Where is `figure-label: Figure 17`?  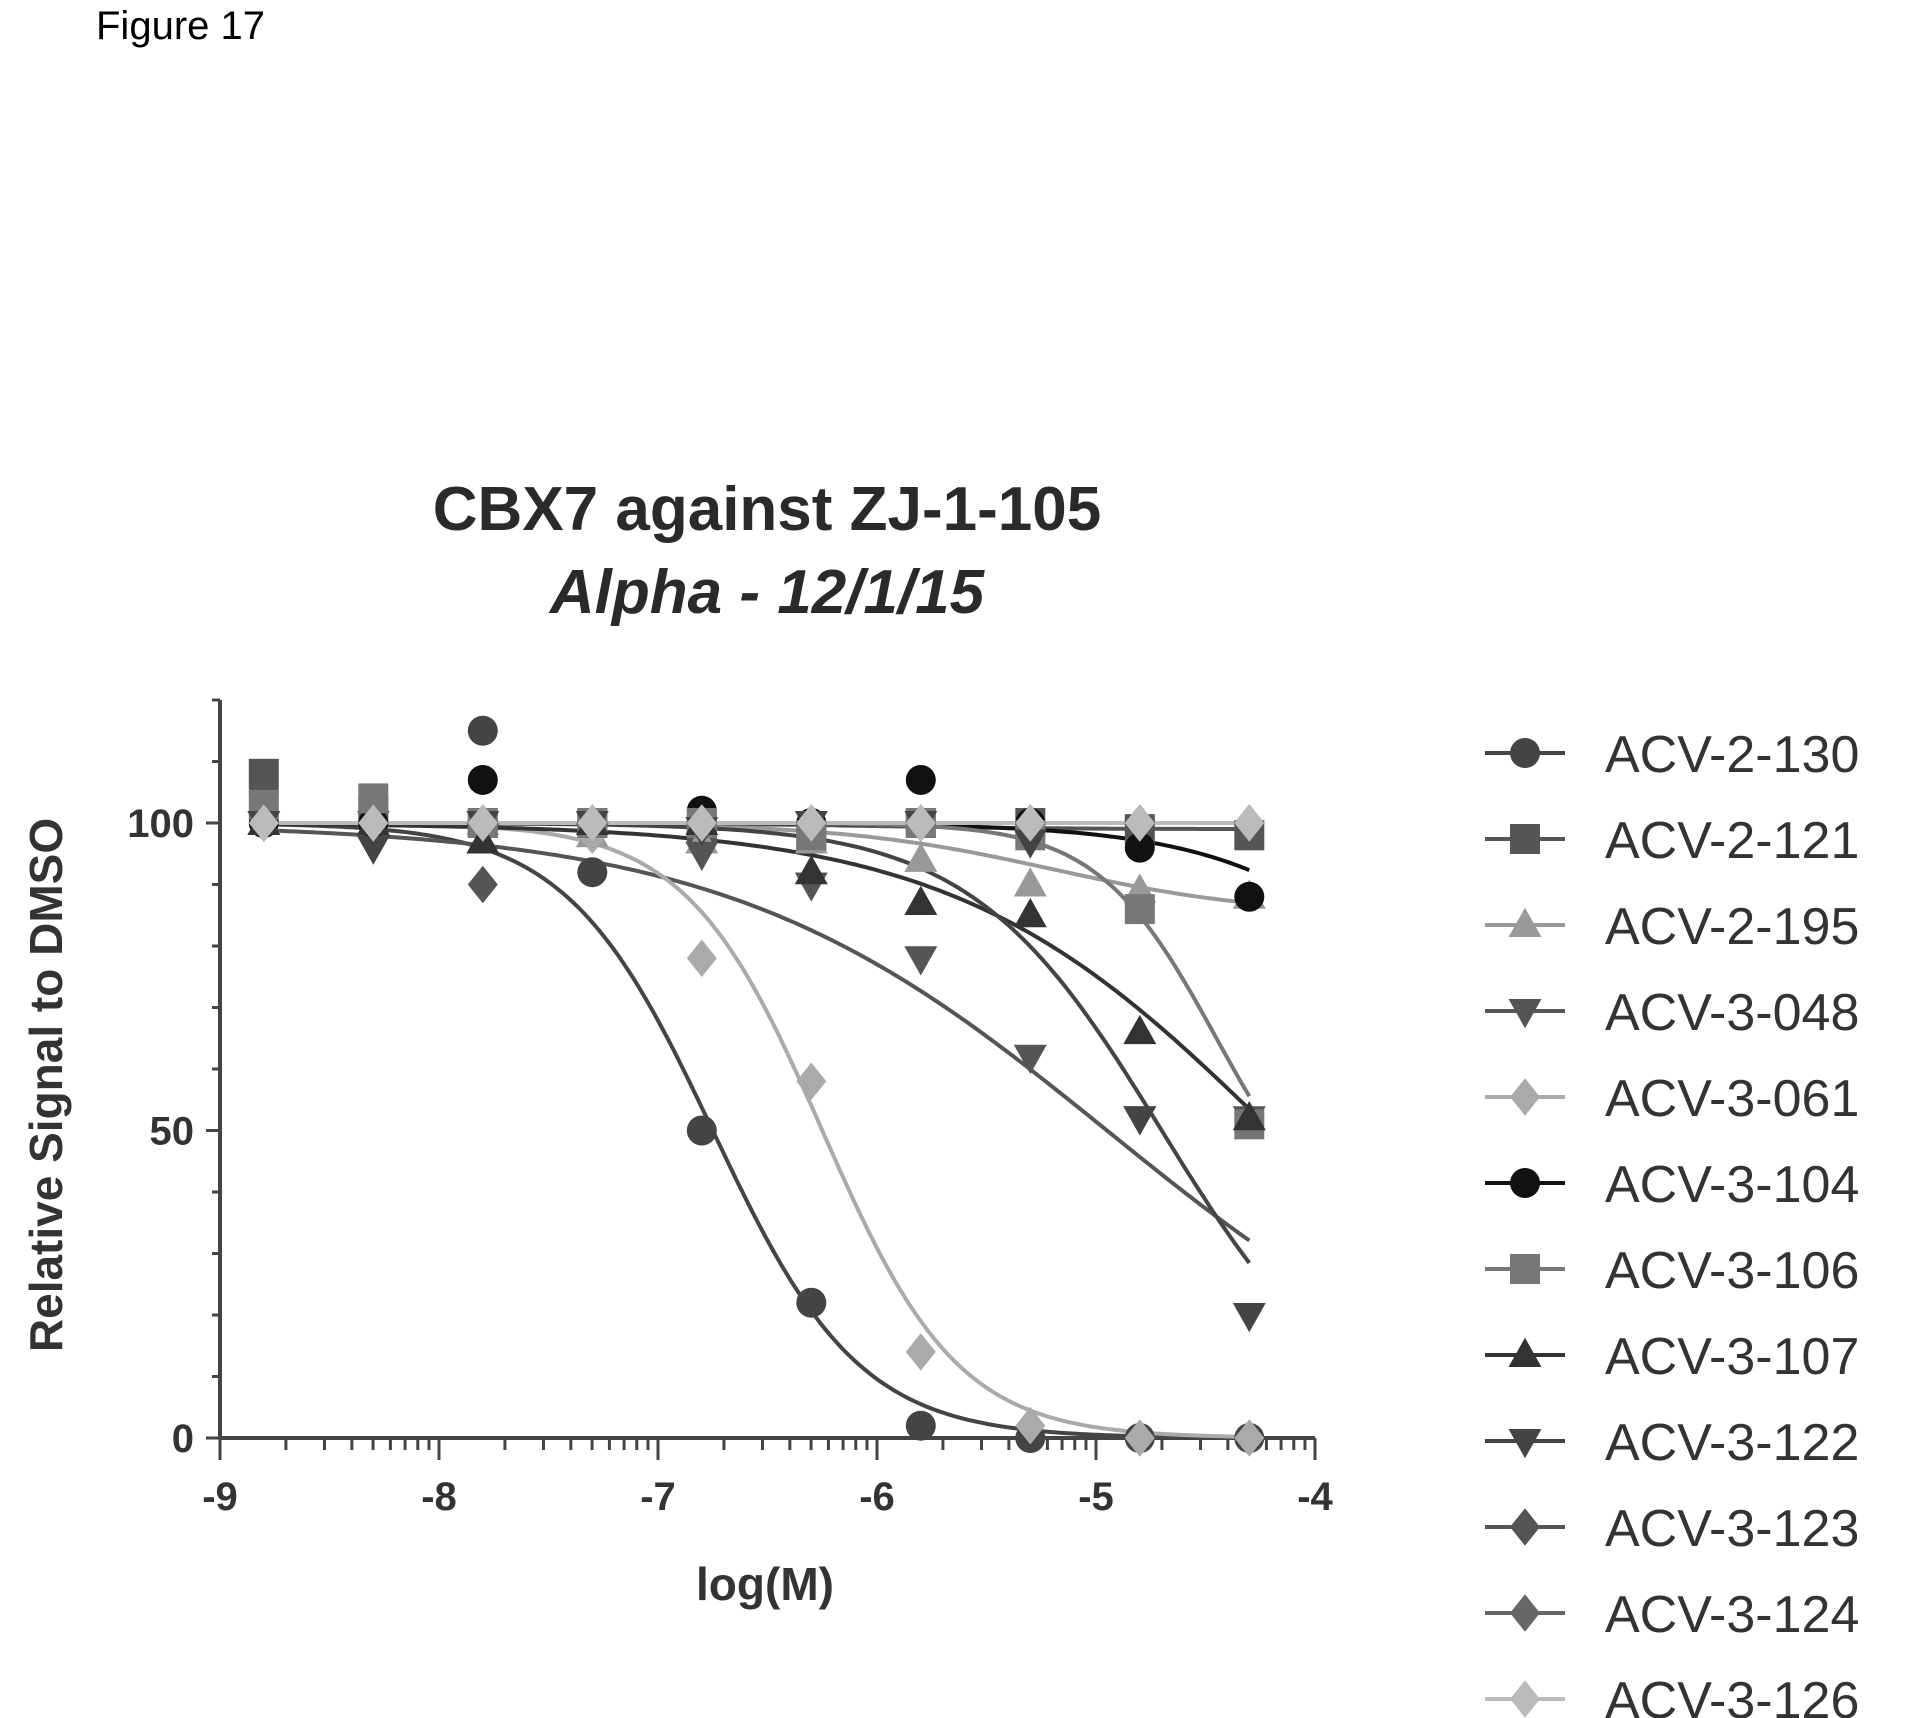 figure-label: Figure 17 is located at coordinates (180, 26).